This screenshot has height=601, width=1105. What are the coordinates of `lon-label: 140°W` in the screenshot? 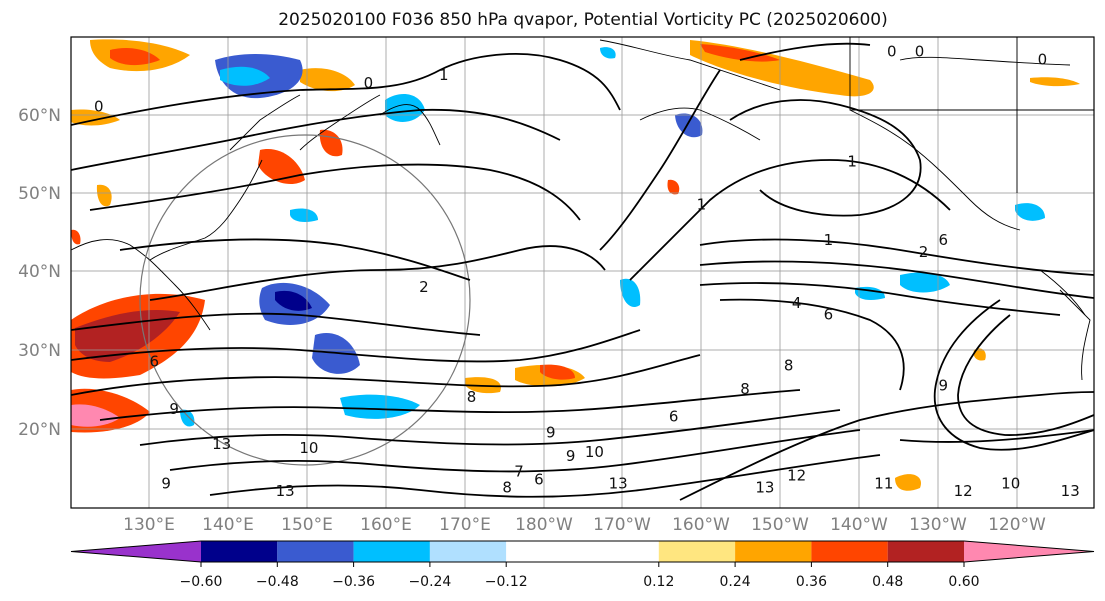 It's located at (859, 525).